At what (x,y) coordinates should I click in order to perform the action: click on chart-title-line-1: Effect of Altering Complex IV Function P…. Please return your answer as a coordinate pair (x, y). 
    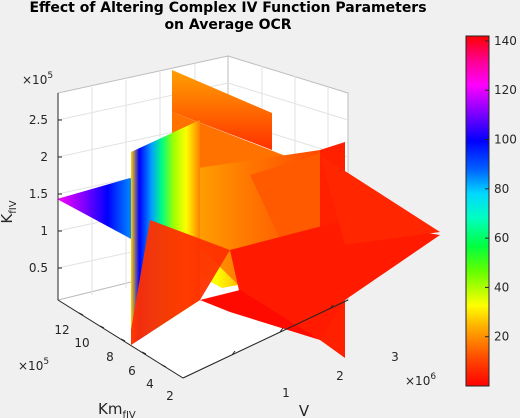
    Looking at the image, I should click on (227, 8).